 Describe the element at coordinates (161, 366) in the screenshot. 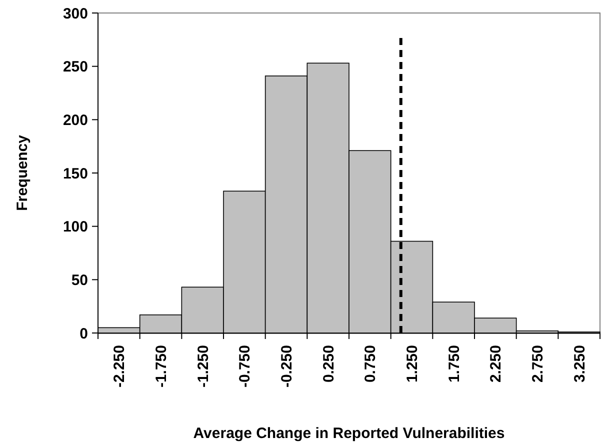

I see `x-tick-label: -1.750` at that location.